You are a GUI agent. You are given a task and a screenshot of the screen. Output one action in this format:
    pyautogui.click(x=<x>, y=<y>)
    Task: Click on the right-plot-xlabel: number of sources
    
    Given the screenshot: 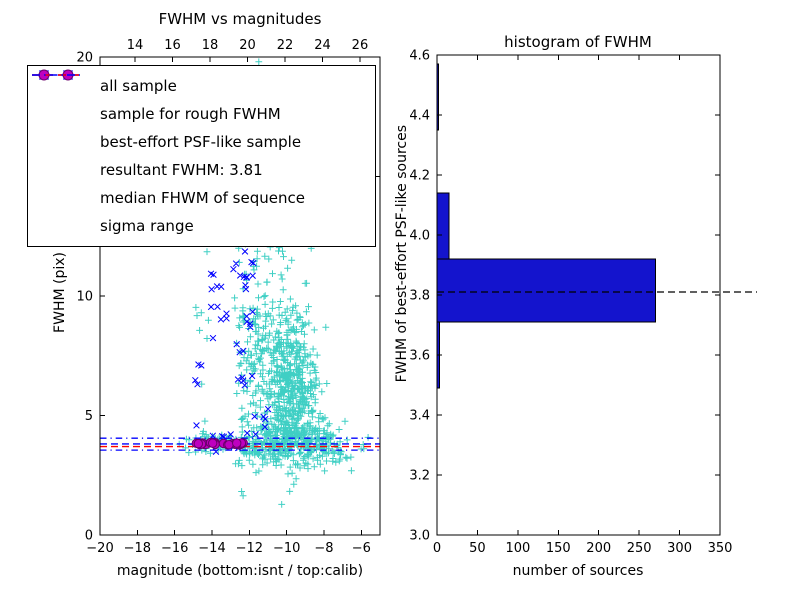 What is the action you would take?
    pyautogui.click(x=578, y=571)
    